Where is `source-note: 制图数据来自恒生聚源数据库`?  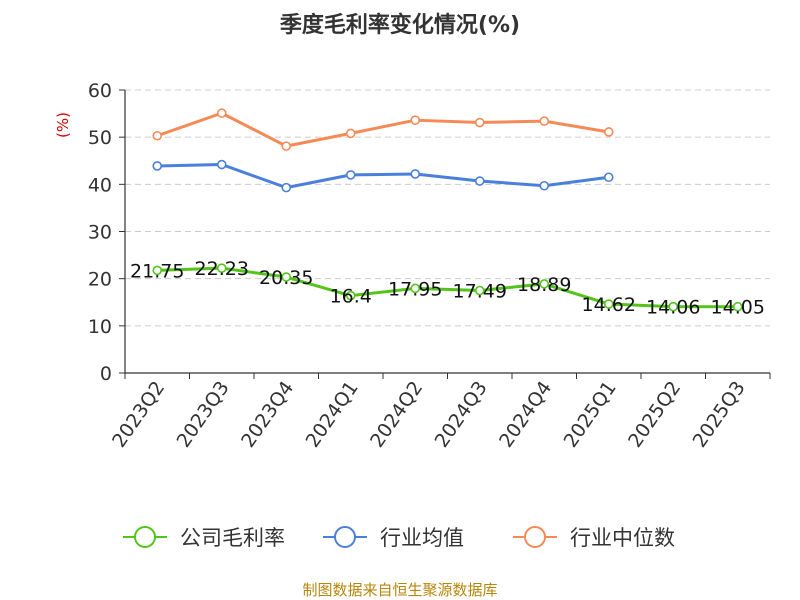
source-note: 制图数据来自恒生聚源数据库 is located at coordinates (399, 590).